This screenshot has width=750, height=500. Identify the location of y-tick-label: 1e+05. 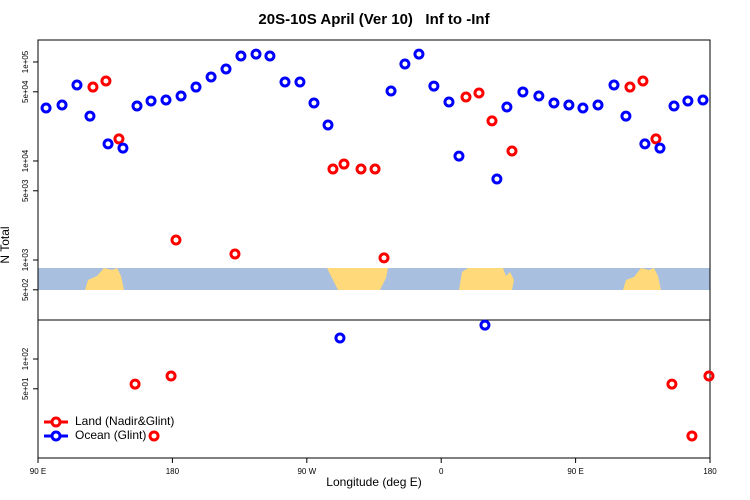
(25, 61).